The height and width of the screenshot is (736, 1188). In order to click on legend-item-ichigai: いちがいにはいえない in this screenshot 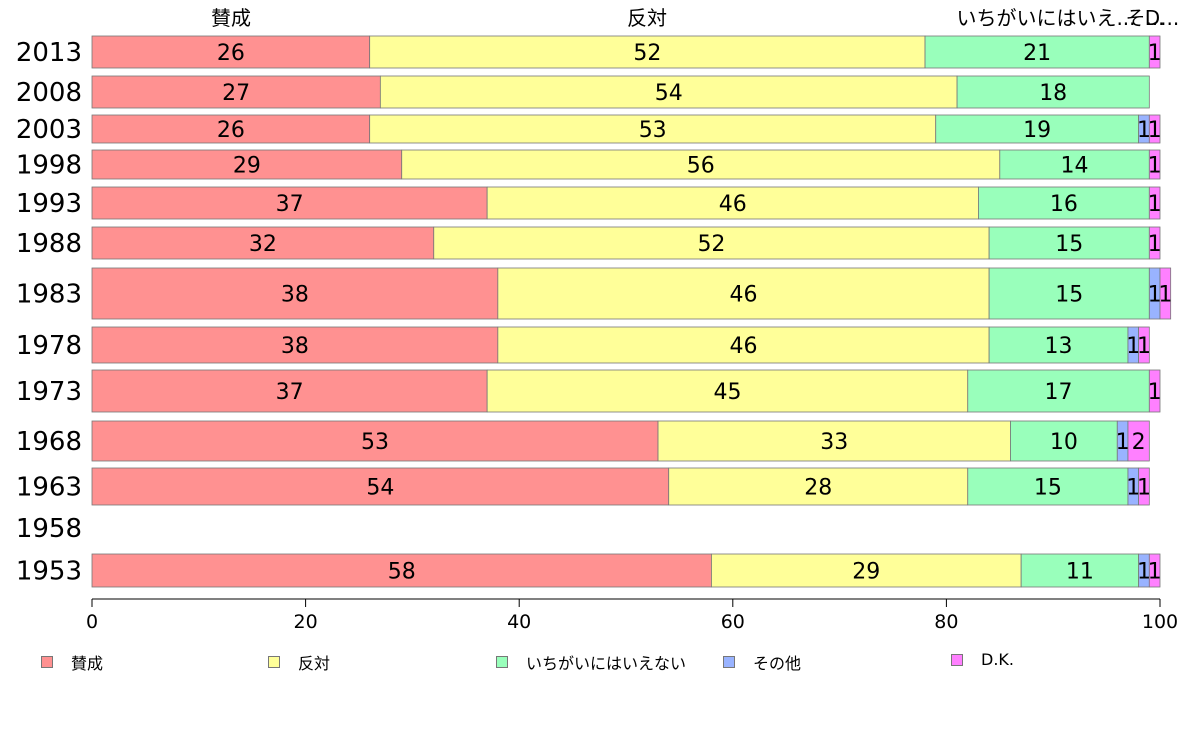, I will do `click(591, 662)`.